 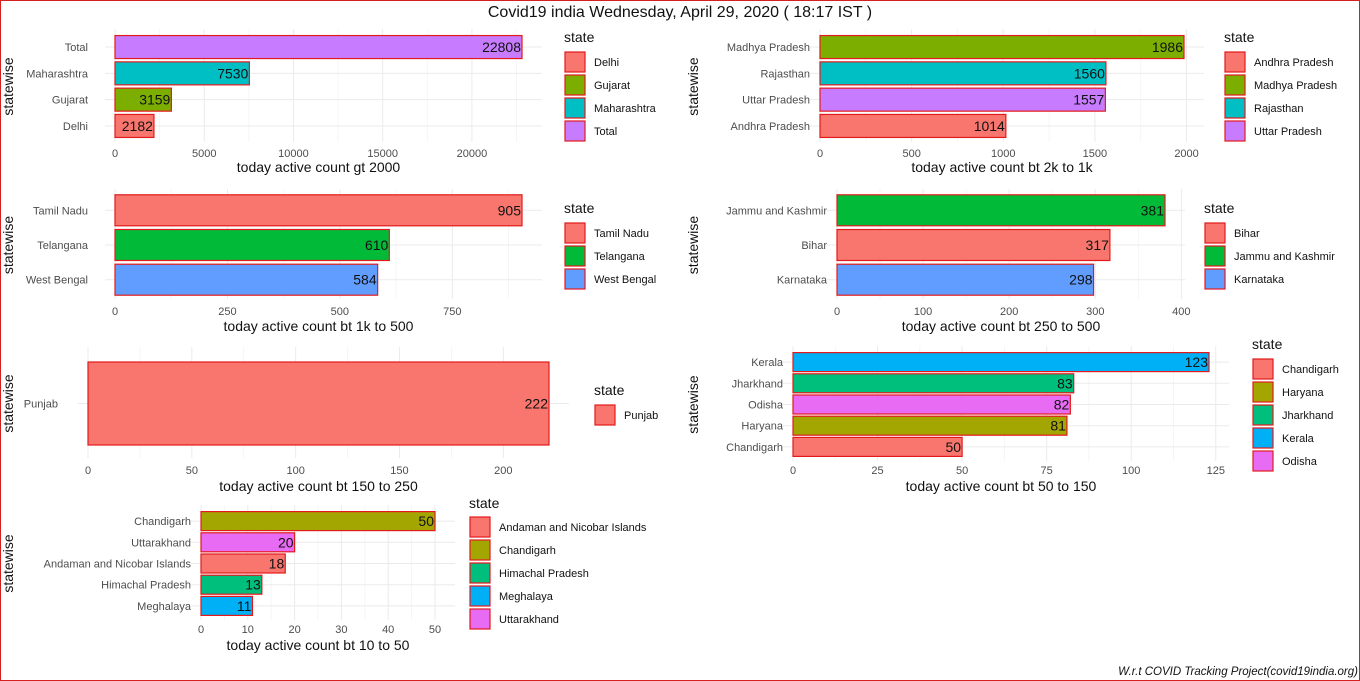 I want to click on category-label-jharkhand: Jharkhand, so click(x=757, y=384).